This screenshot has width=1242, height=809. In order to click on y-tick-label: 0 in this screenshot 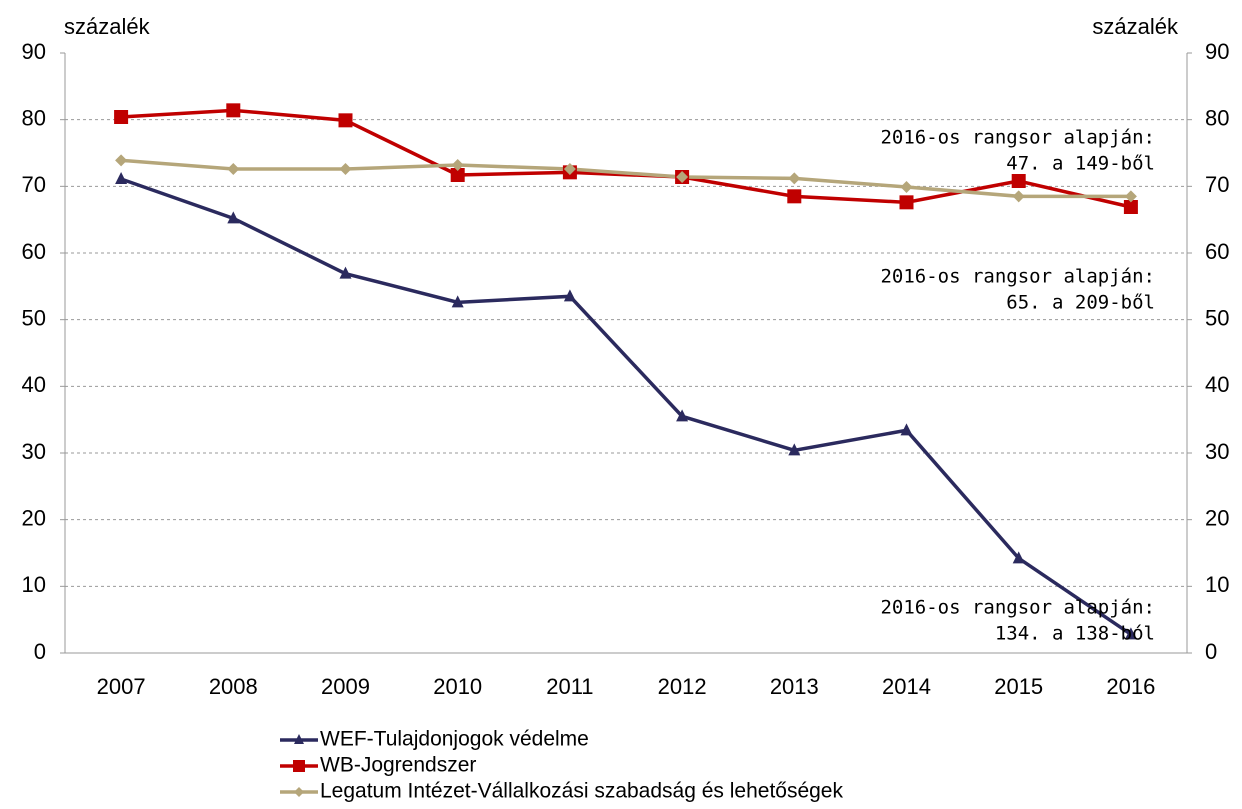, I will do `click(40, 651)`.